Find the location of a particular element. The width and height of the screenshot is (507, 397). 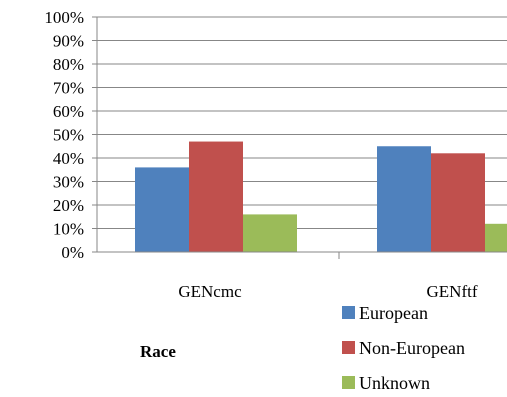

y-tick-label: 30% is located at coordinates (68, 182).